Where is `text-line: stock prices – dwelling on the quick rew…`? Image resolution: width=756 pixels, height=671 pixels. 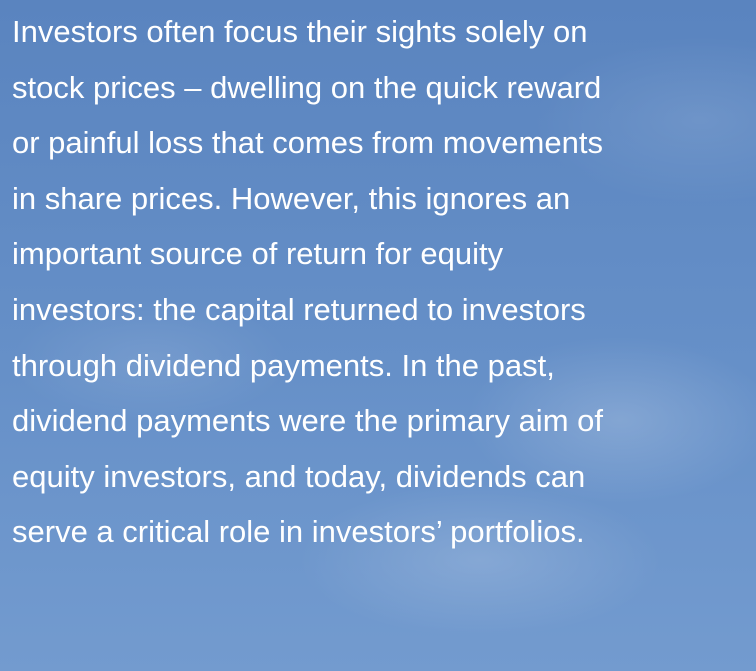 text-line: stock prices – dwelling on the quick rew… is located at coordinates (307, 87).